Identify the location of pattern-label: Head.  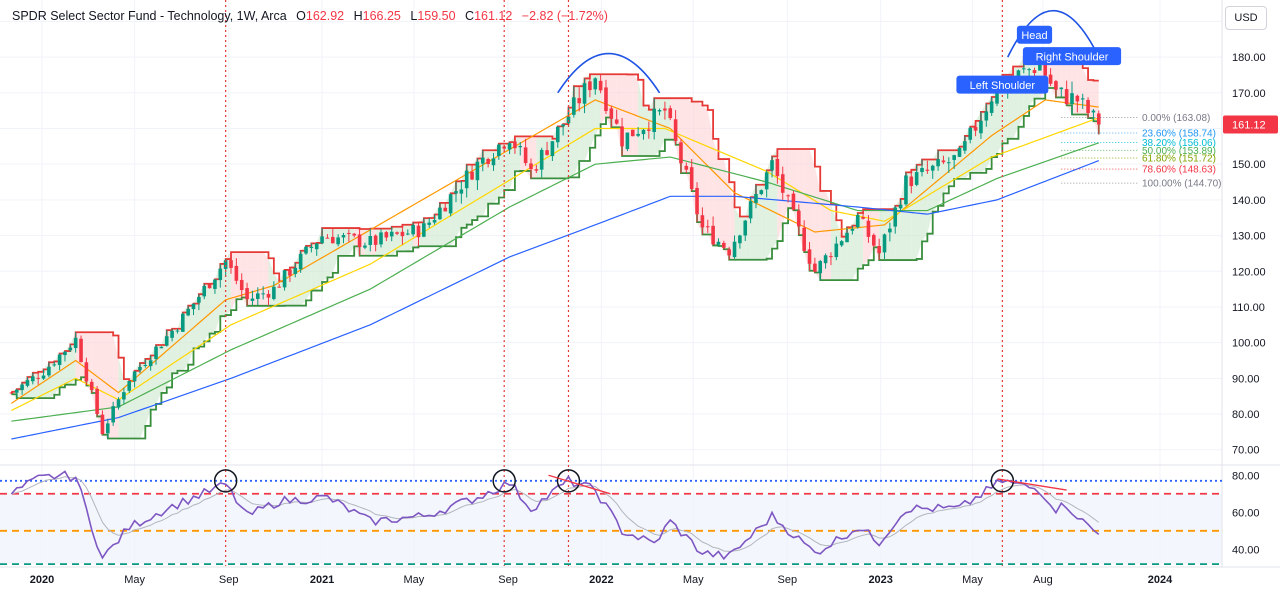
(1034, 34).